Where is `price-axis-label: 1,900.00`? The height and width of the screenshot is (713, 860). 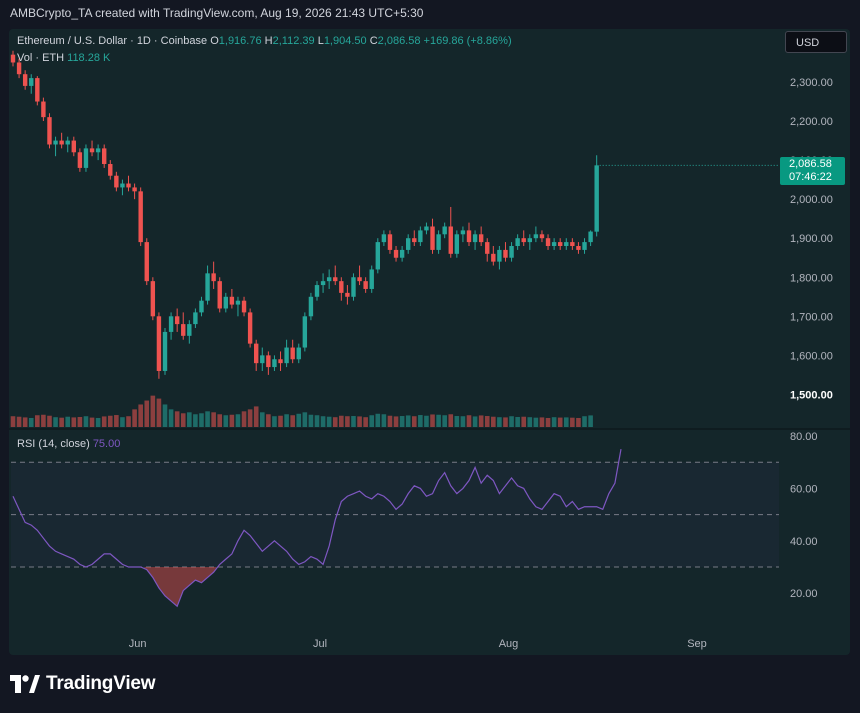
price-axis-label: 1,900.00 is located at coordinates (811, 239).